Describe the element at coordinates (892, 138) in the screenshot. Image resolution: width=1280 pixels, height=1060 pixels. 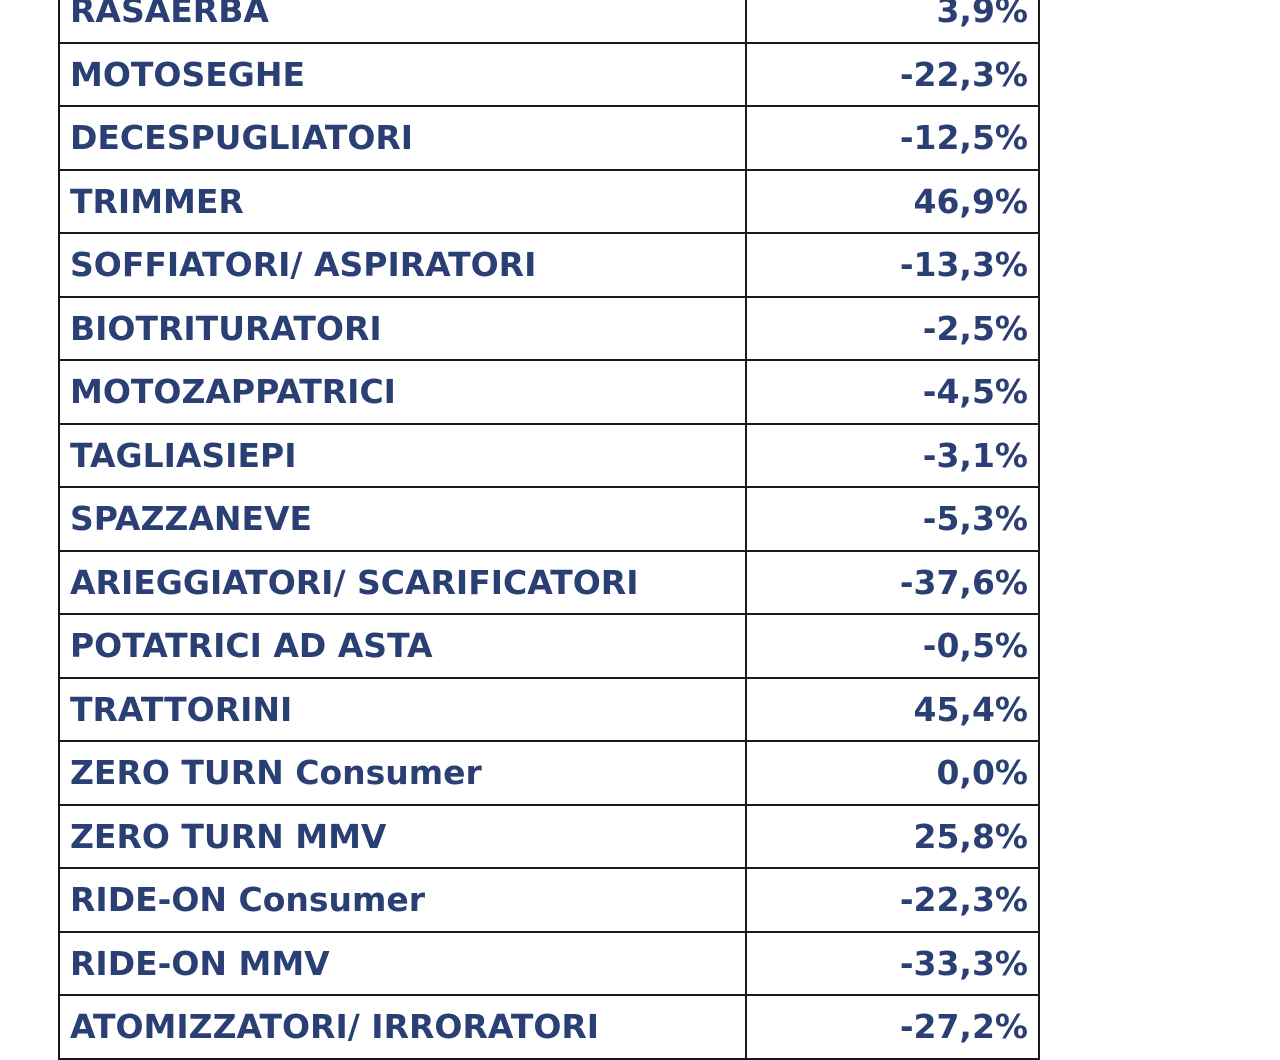
I see `percent-change-cell: -12,5%` at that location.